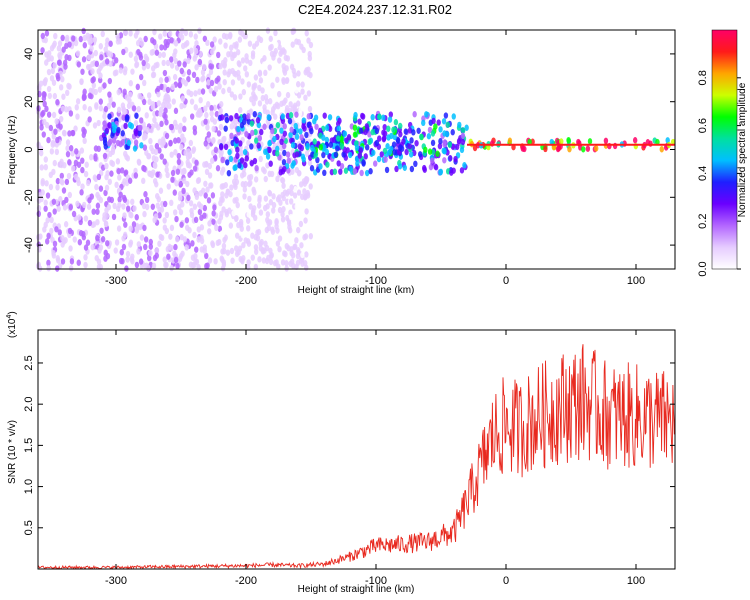  Describe the element at coordinates (742, 149) in the screenshot. I see `colorbar-label: Normalized spectral amplitude` at that location.